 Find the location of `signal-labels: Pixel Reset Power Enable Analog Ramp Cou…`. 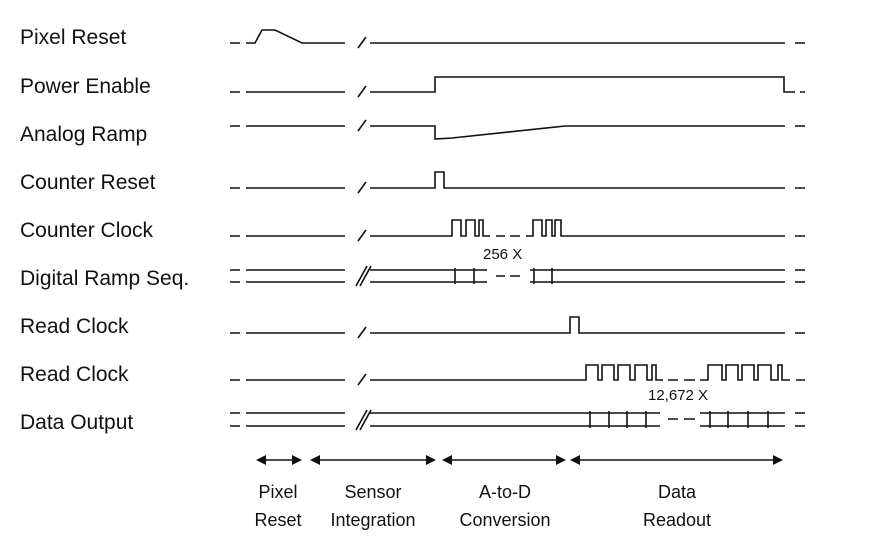

signal-labels: Pixel Reset Power Enable Analog Ramp Cou… is located at coordinates (104, 230).